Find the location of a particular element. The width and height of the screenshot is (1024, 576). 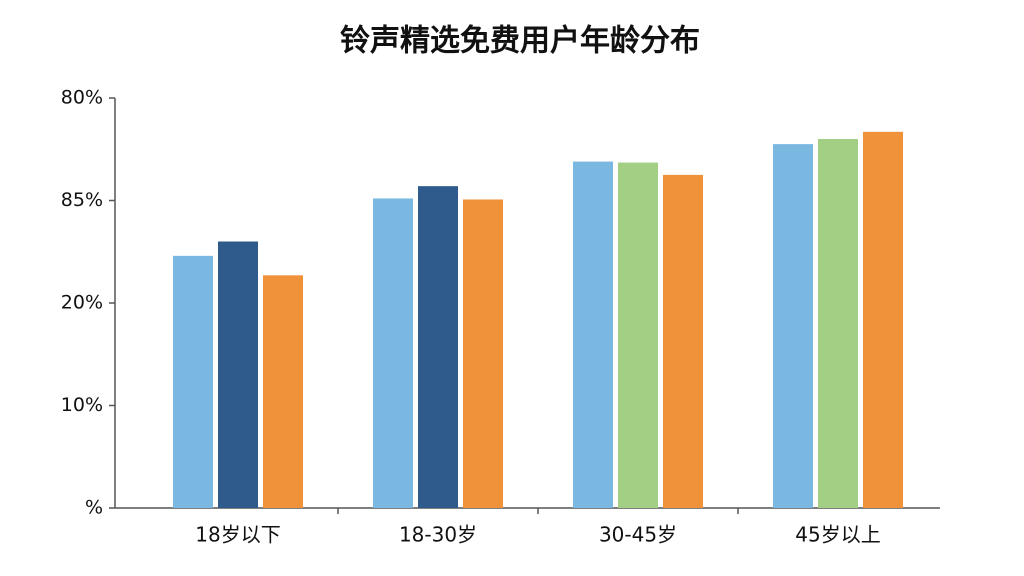

x-tick-label: 30-45岁 is located at coordinates (638, 535).